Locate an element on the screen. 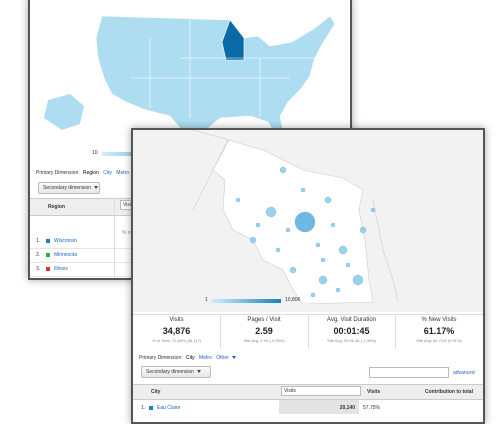  header-cell: Region is located at coordinates (56, 207).